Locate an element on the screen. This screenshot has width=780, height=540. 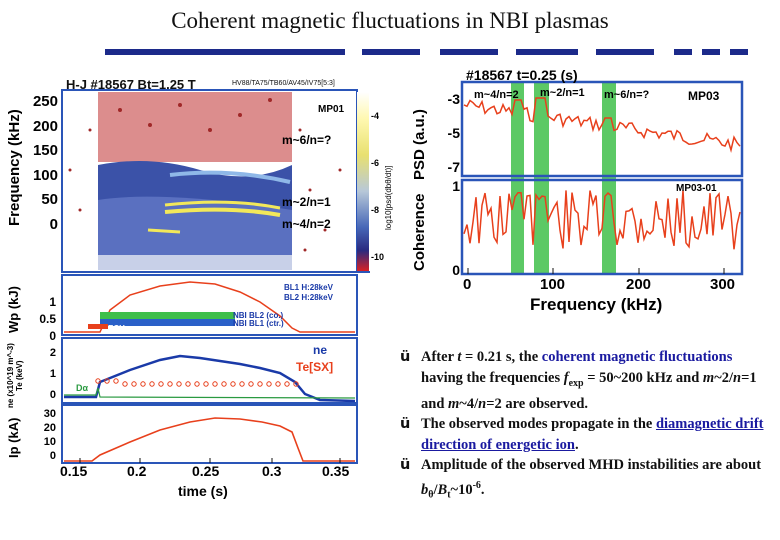
wp-panel is located at coordinates (209, 305).